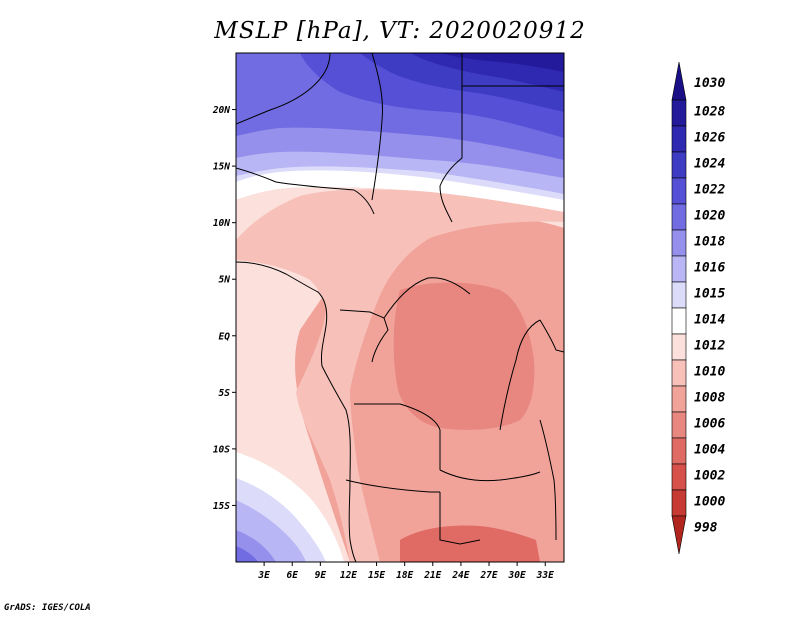  I want to click on lat-tick-label: 15S, so click(221, 506).